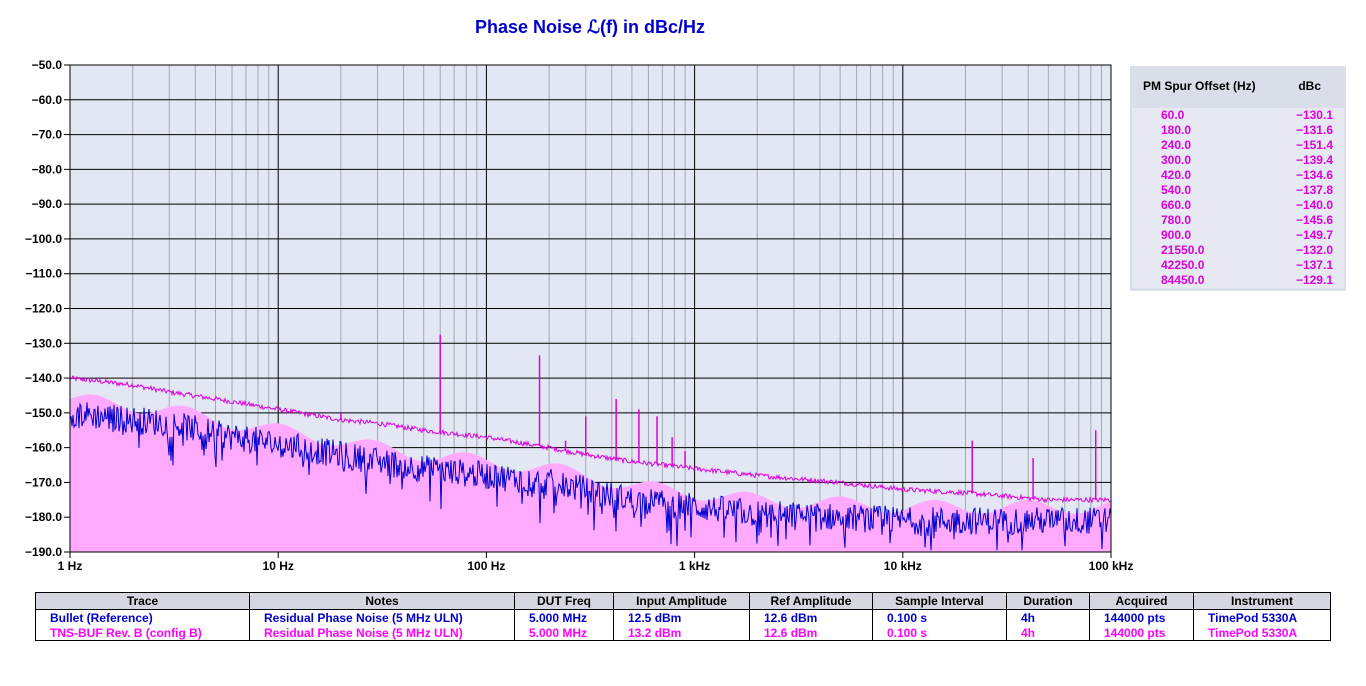 The height and width of the screenshot is (686, 1366). What do you see at coordinates (1314, 190) in the screenshot?
I see `spur-dbc-value: −137.8` at bounding box center [1314, 190].